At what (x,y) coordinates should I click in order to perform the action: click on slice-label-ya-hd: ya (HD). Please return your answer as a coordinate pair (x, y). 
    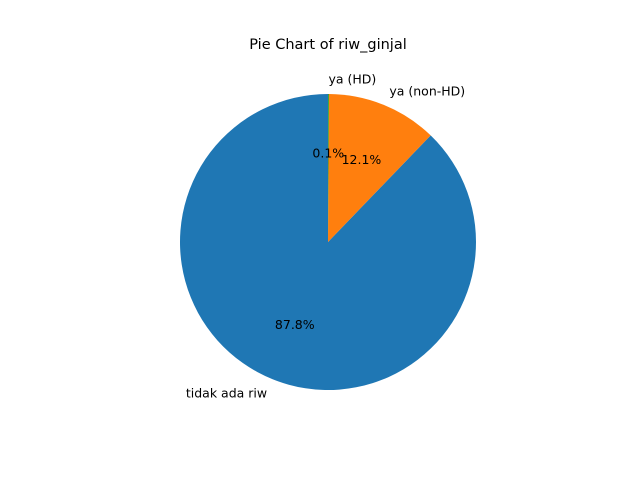
    Looking at the image, I should click on (353, 79).